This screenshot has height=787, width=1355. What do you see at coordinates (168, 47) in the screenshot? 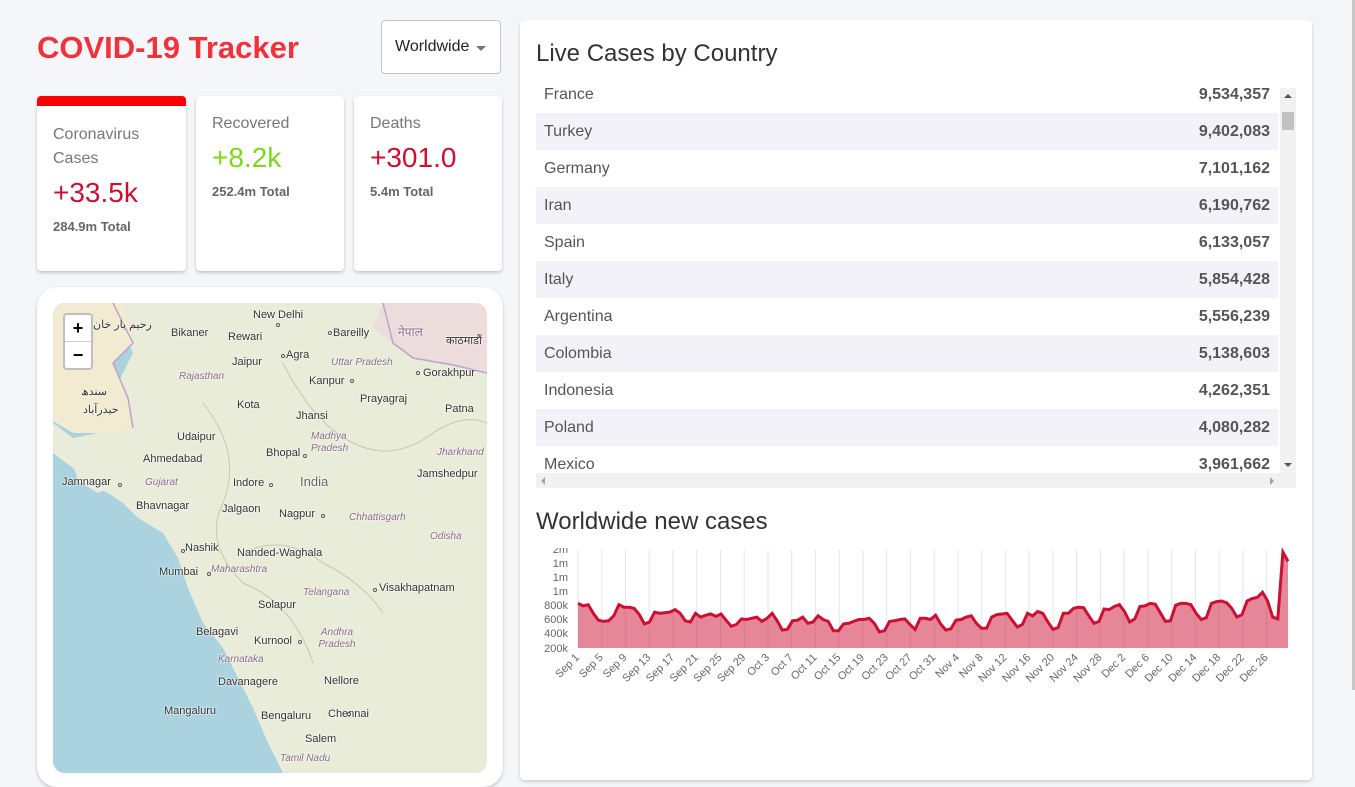
I see `app-title: COVID-19 Tracker` at bounding box center [168, 47].